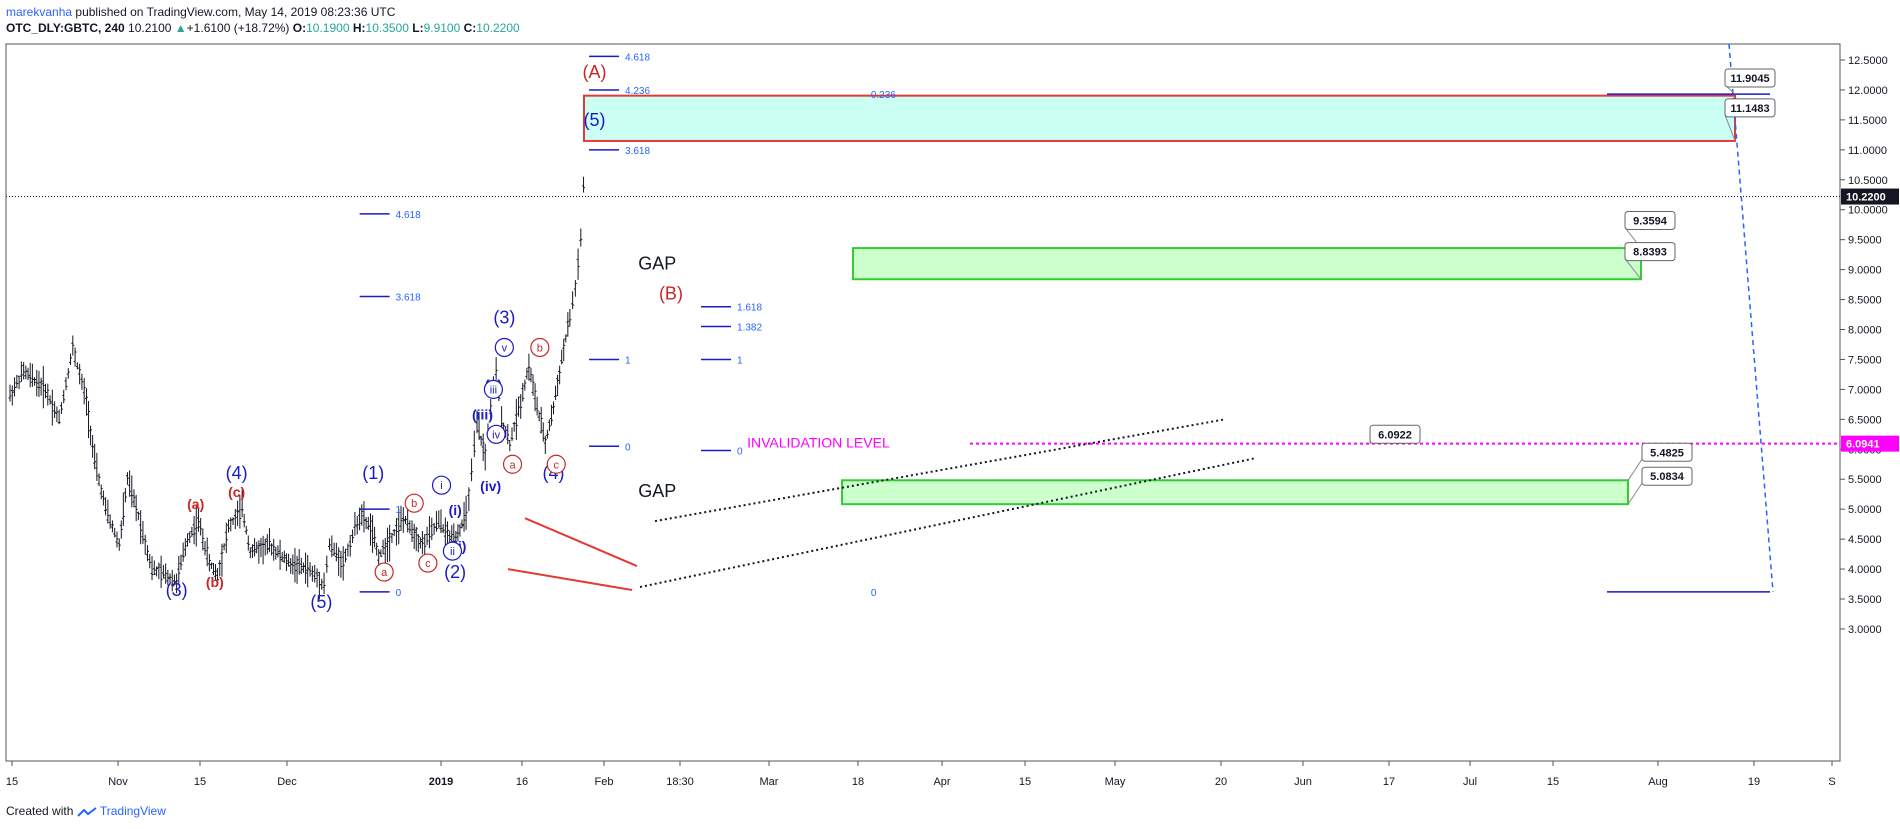 The height and width of the screenshot is (829, 1900). Describe the element at coordinates (1865, 510) in the screenshot. I see `price-tick-label: 5.0000` at that location.